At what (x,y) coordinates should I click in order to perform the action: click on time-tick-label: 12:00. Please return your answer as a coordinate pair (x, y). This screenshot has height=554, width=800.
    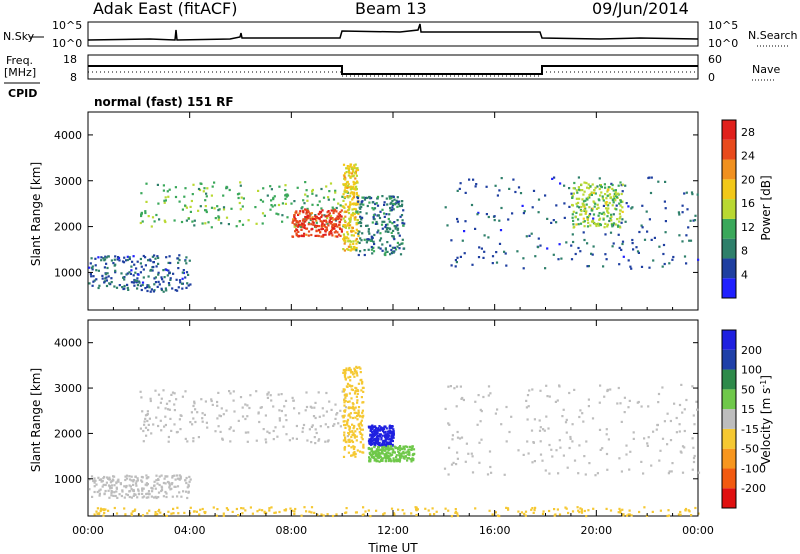
    Looking at the image, I should click on (393, 530).